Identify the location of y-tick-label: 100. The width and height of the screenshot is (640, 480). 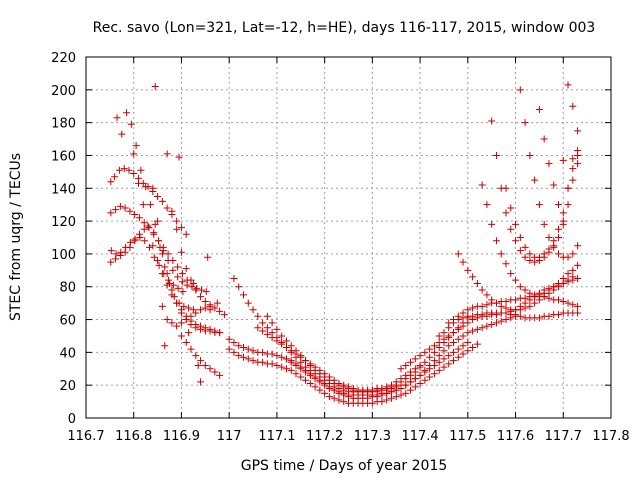
(63, 255).